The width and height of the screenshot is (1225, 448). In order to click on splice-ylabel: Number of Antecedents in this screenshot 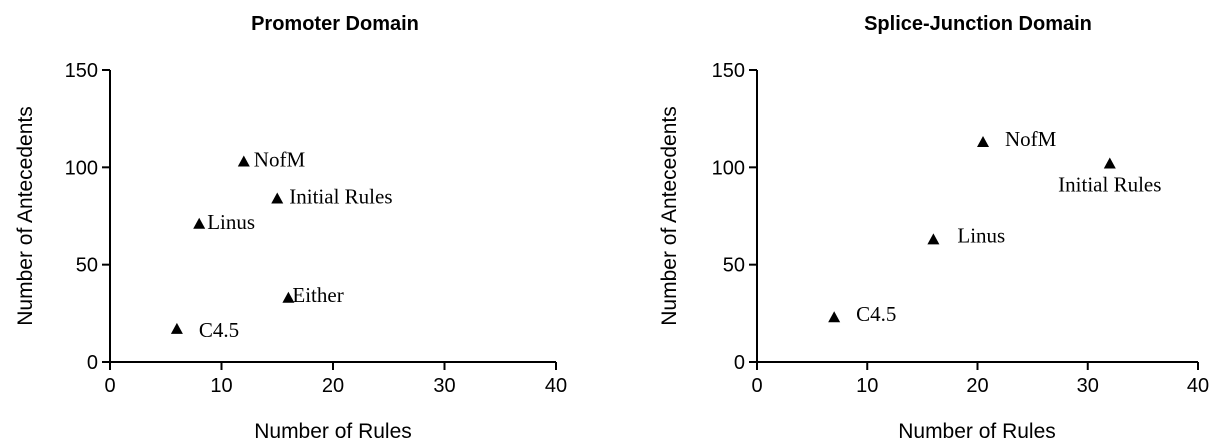, I will do `click(669, 215)`.